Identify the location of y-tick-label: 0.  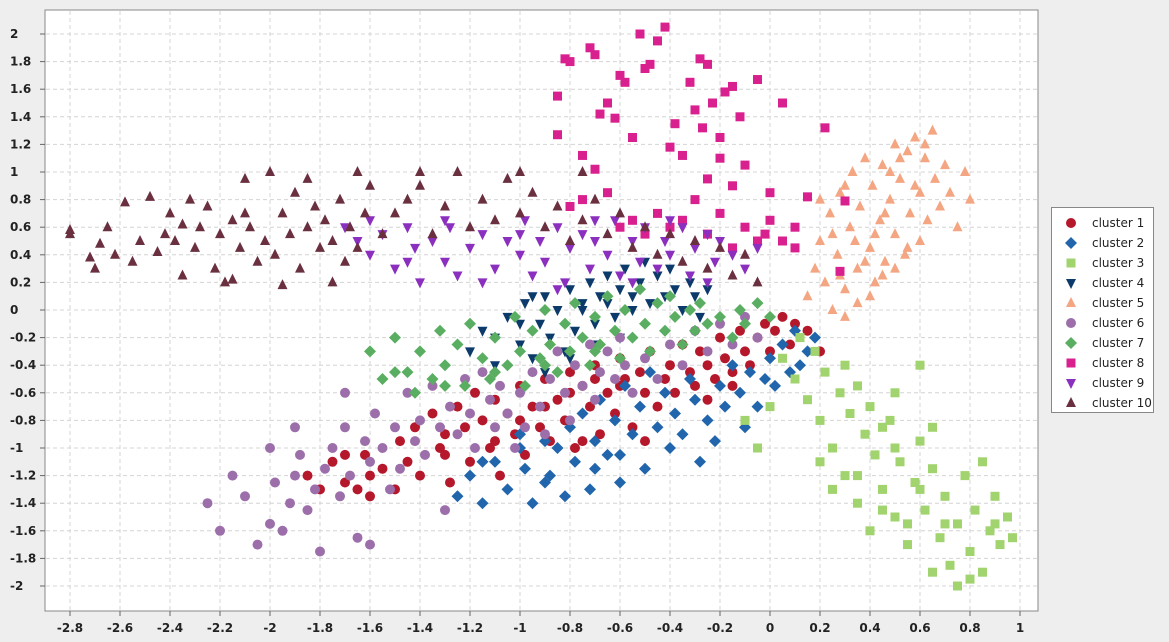
(14, 310).